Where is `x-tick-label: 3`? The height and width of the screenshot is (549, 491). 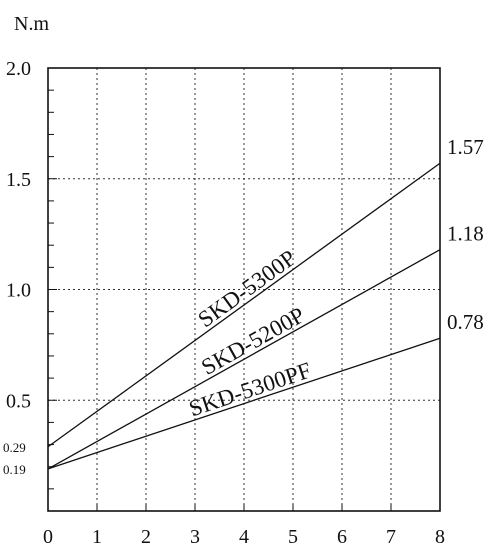 x-tick-label: 3 is located at coordinates (195, 537).